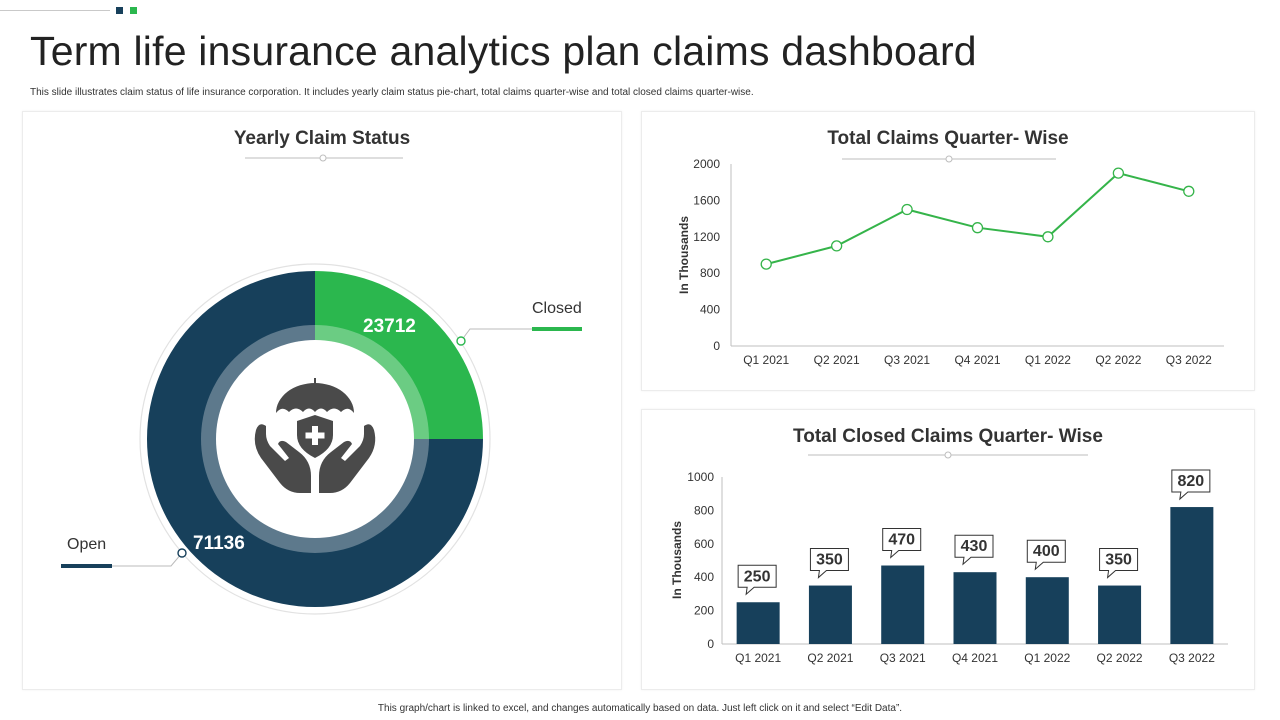 This screenshot has width=1280, height=720. What do you see at coordinates (716, 346) in the screenshot?
I see `line-y-tick-label: 0` at bounding box center [716, 346].